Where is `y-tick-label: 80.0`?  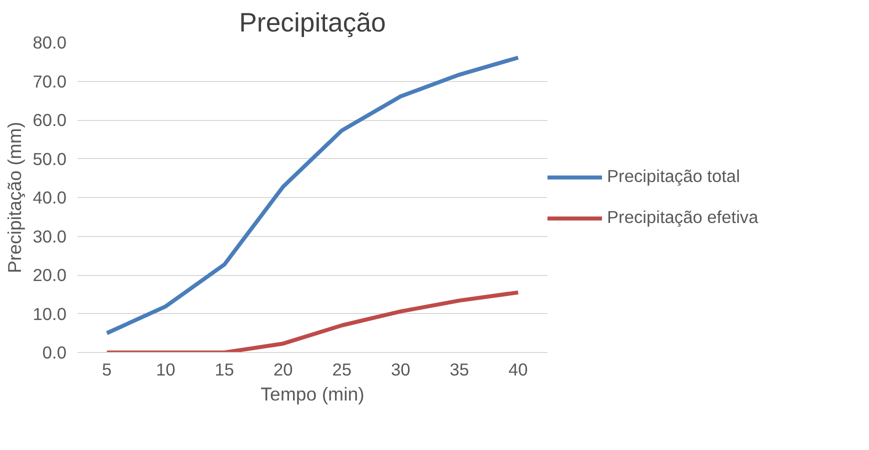 y-tick-label: 80.0 is located at coordinates (49, 42).